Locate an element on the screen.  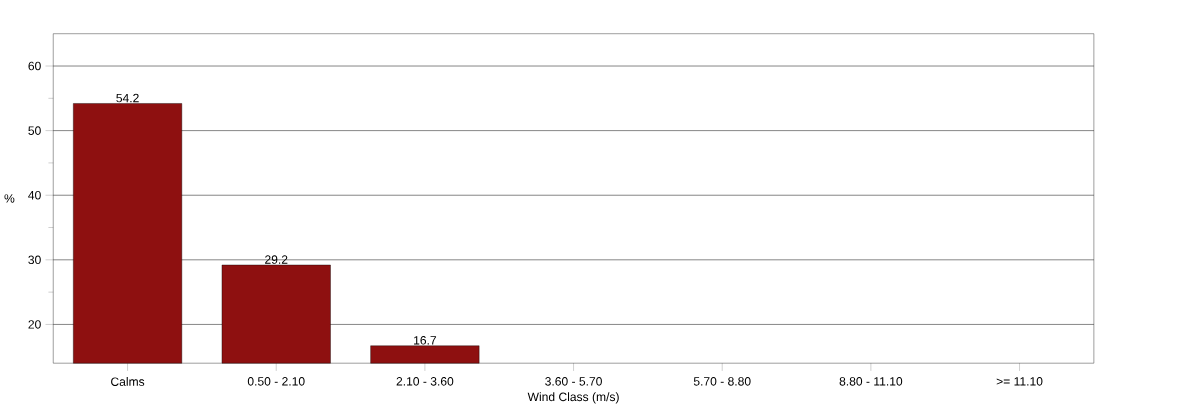
y-tick-label: 60 is located at coordinates (34, 66).